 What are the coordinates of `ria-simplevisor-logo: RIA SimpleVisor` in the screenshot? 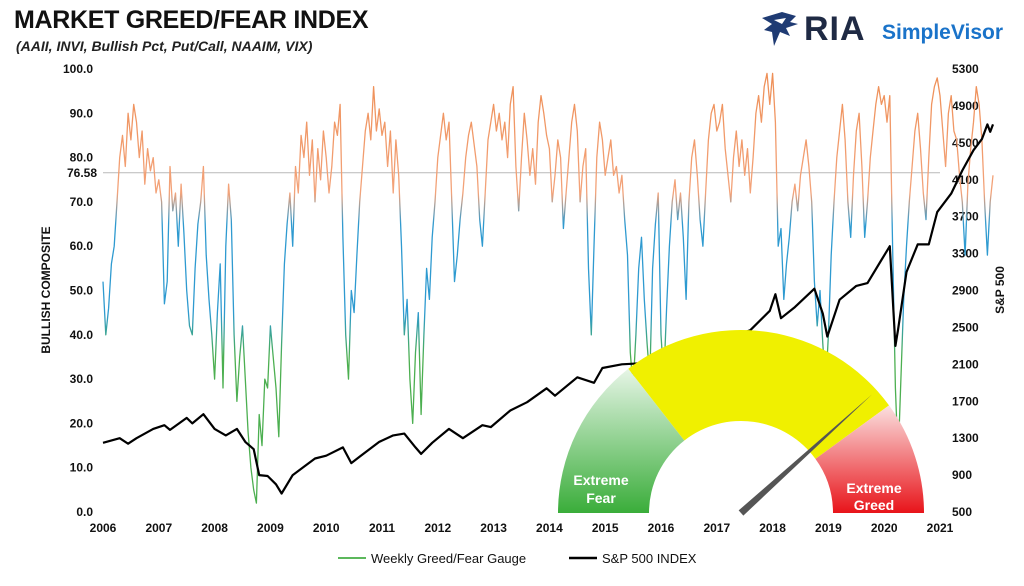 It's located at (885, 30).